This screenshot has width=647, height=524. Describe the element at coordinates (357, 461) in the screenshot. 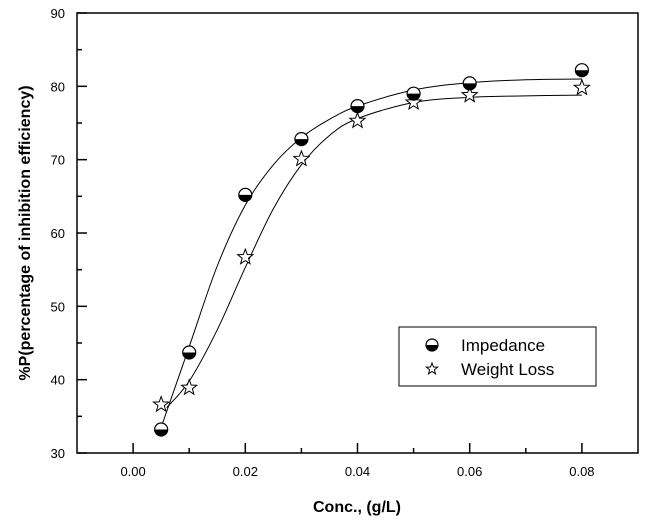

I see `x-axis: 0.00 0.02 0.04 0.06 0.08` at that location.